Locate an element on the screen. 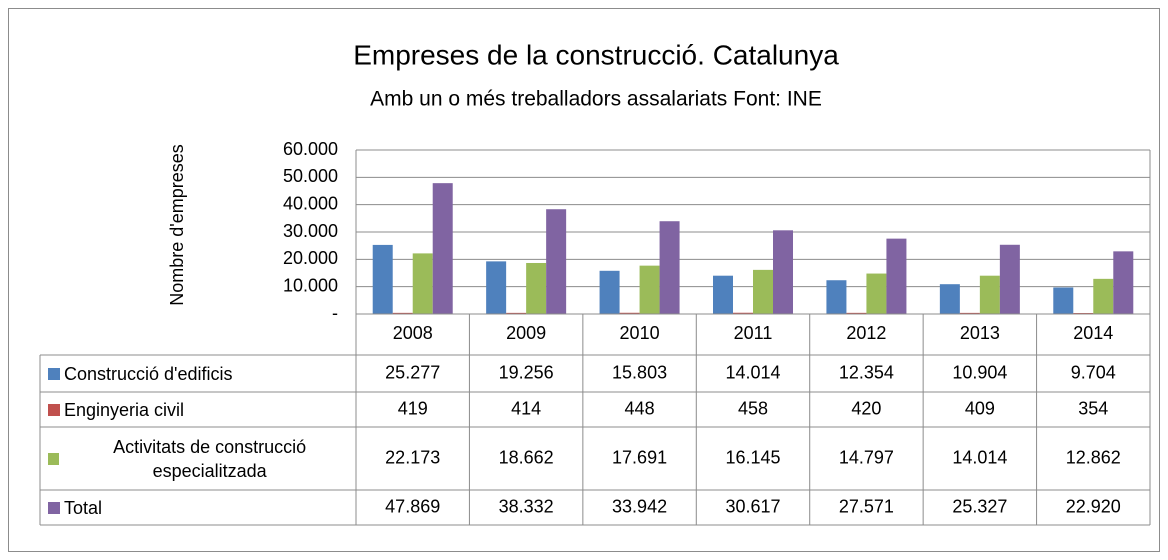  legend-entry: Activitats de construcció especialitzada is located at coordinates (198, 458).